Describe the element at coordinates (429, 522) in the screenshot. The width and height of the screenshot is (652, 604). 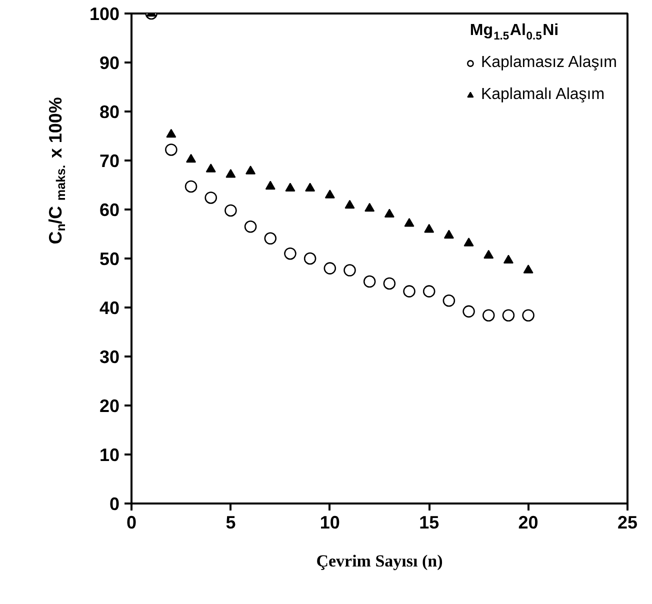
I see `x-tick-label: 15` at that location.